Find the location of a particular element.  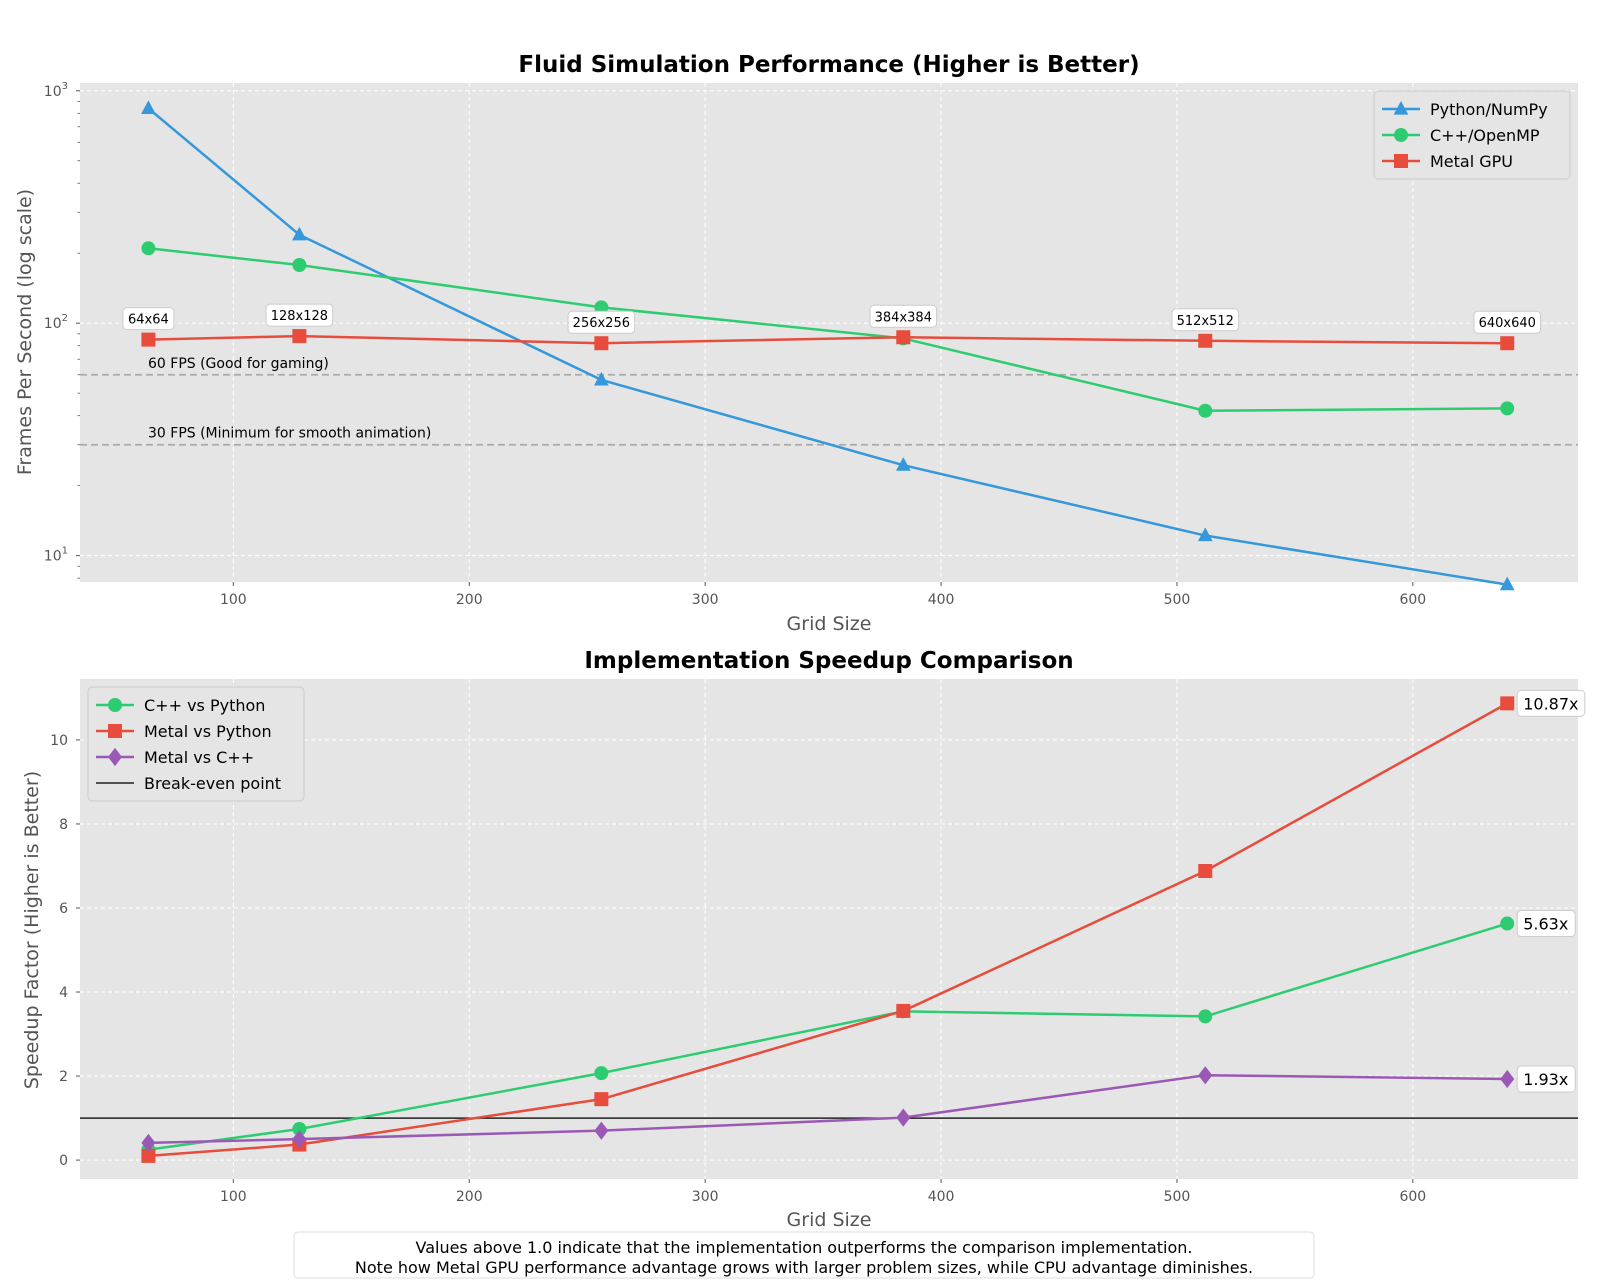

legend-label: C++/OpenMP is located at coordinates (1485, 135).